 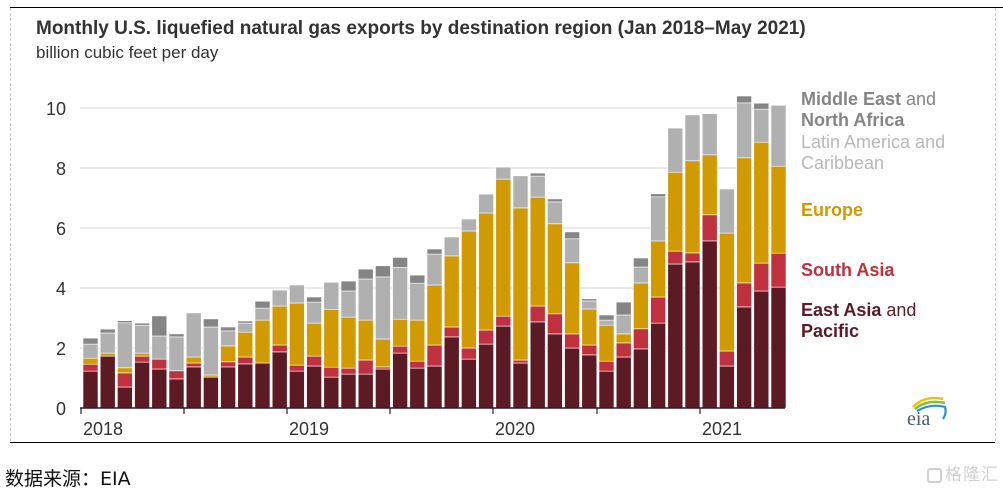 What do you see at coordinates (432, 423) in the screenshot?
I see `x-axis: 2018 2019 2020 2021` at bounding box center [432, 423].